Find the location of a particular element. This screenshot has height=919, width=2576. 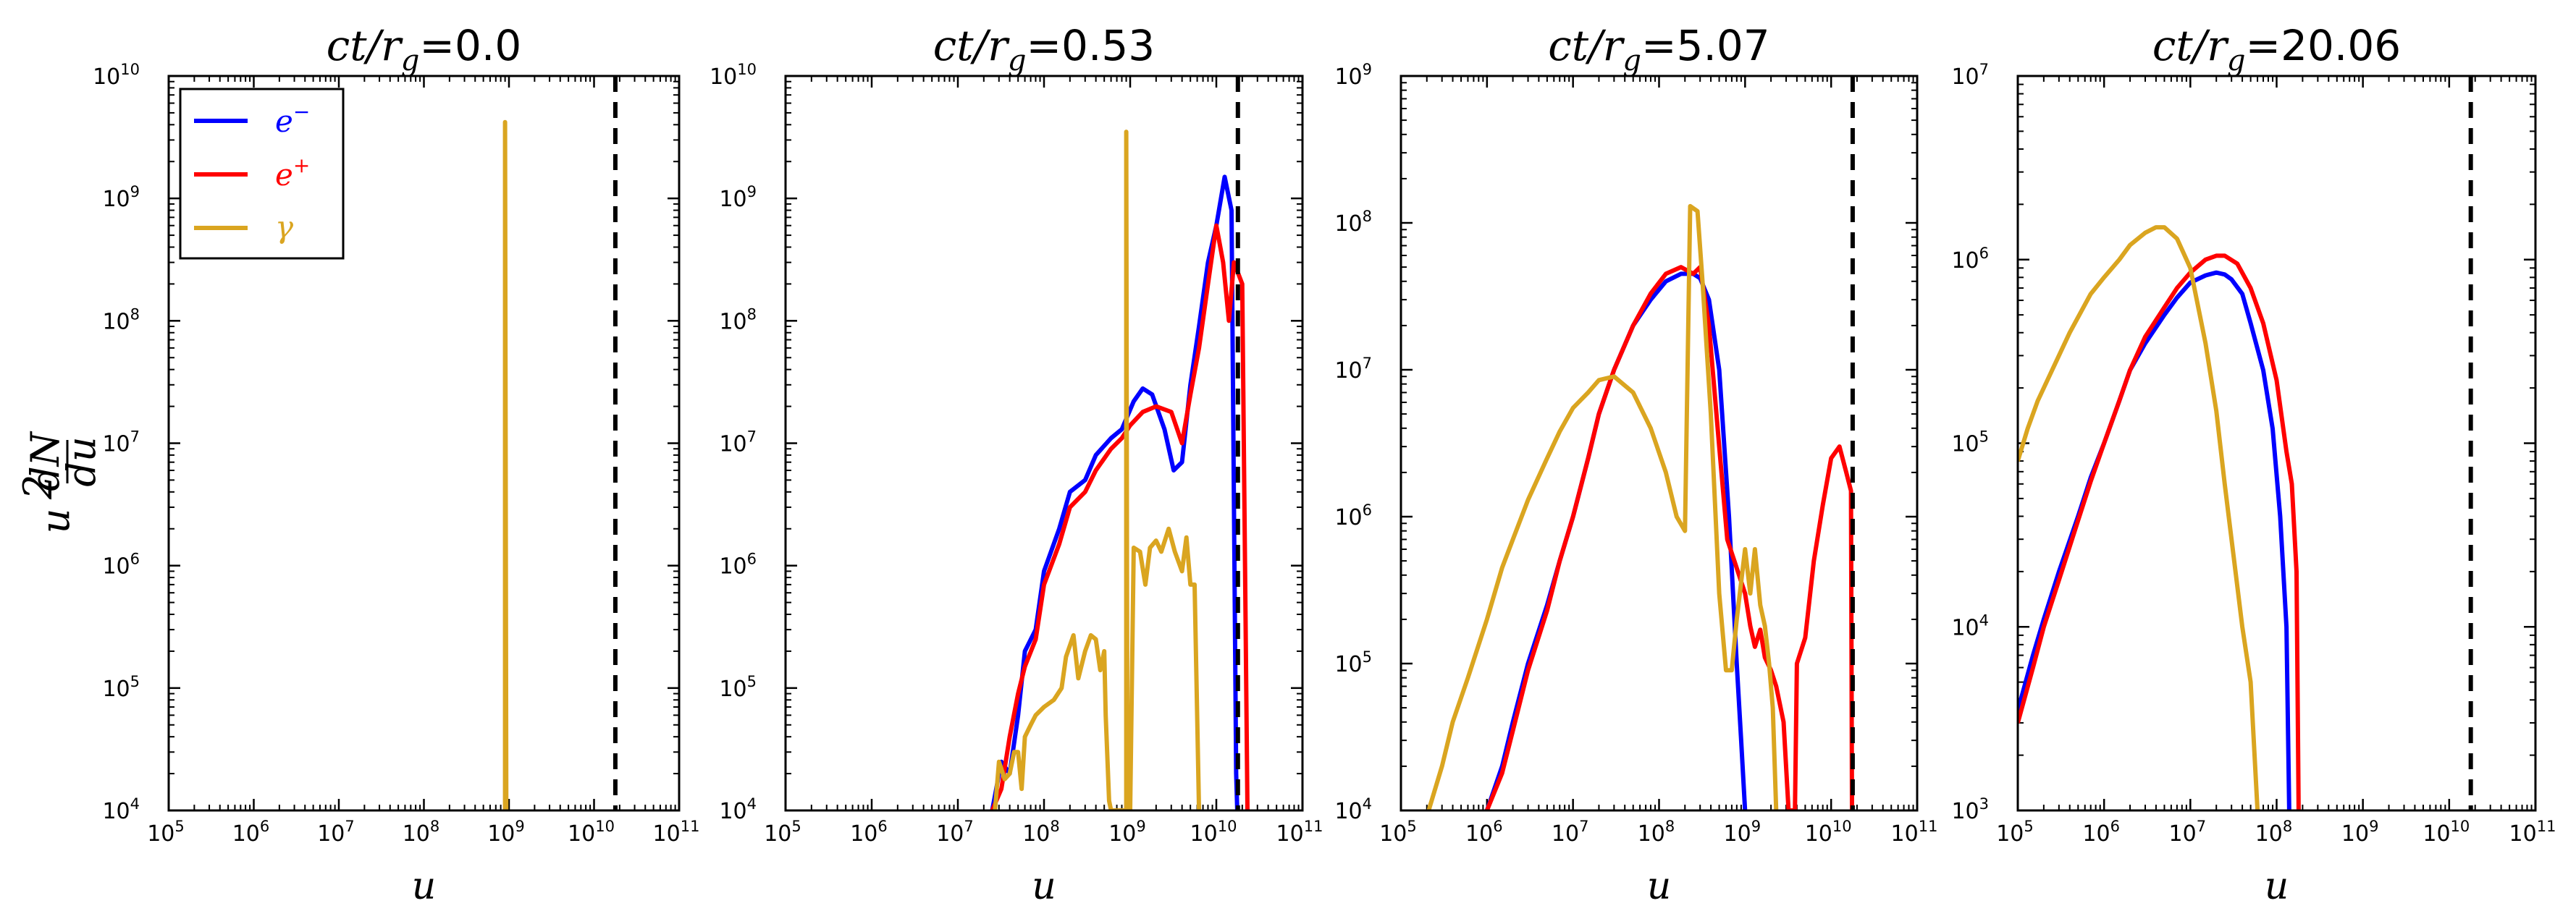

legend-label-electron-base: e is located at coordinates (284, 121).